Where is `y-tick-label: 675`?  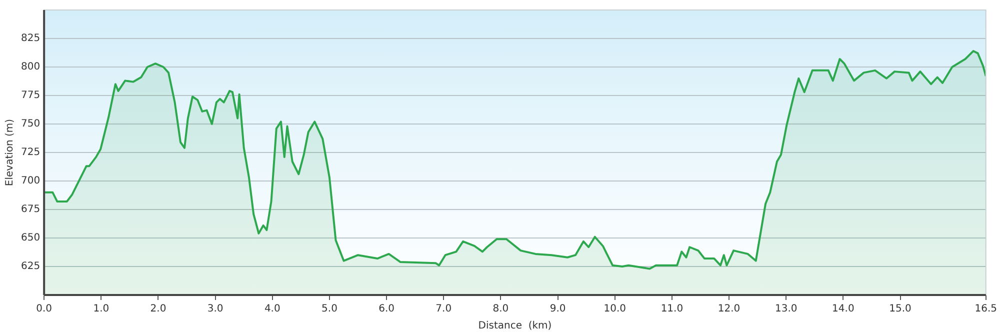
y-tick-label: 675 is located at coordinates (30, 210).